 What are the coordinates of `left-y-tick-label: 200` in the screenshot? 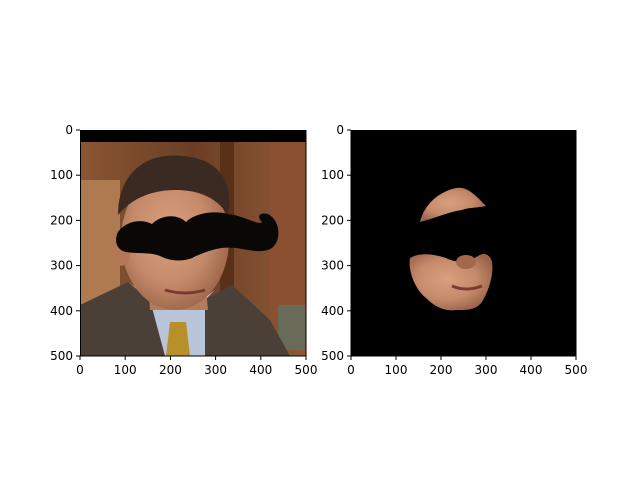 It's located at (61, 220).